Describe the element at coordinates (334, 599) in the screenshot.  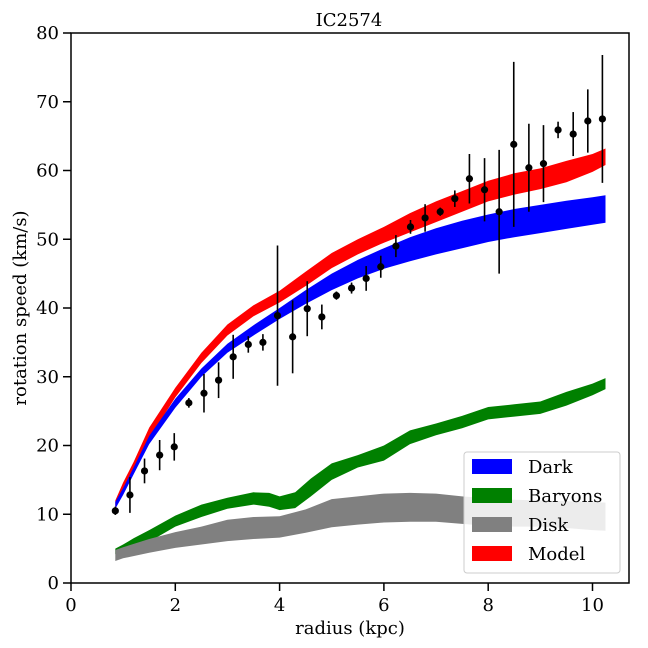
I see `x-axis: 0 2 4 6 8 10` at that location.